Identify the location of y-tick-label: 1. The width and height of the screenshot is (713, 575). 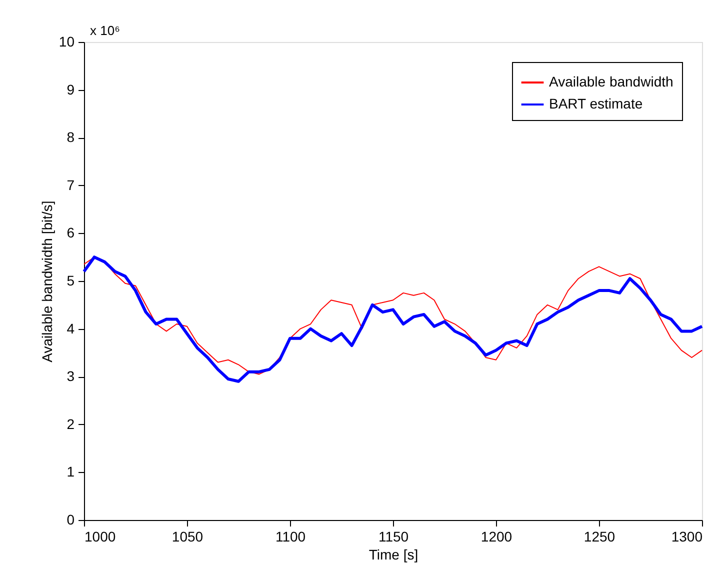
(70, 472).